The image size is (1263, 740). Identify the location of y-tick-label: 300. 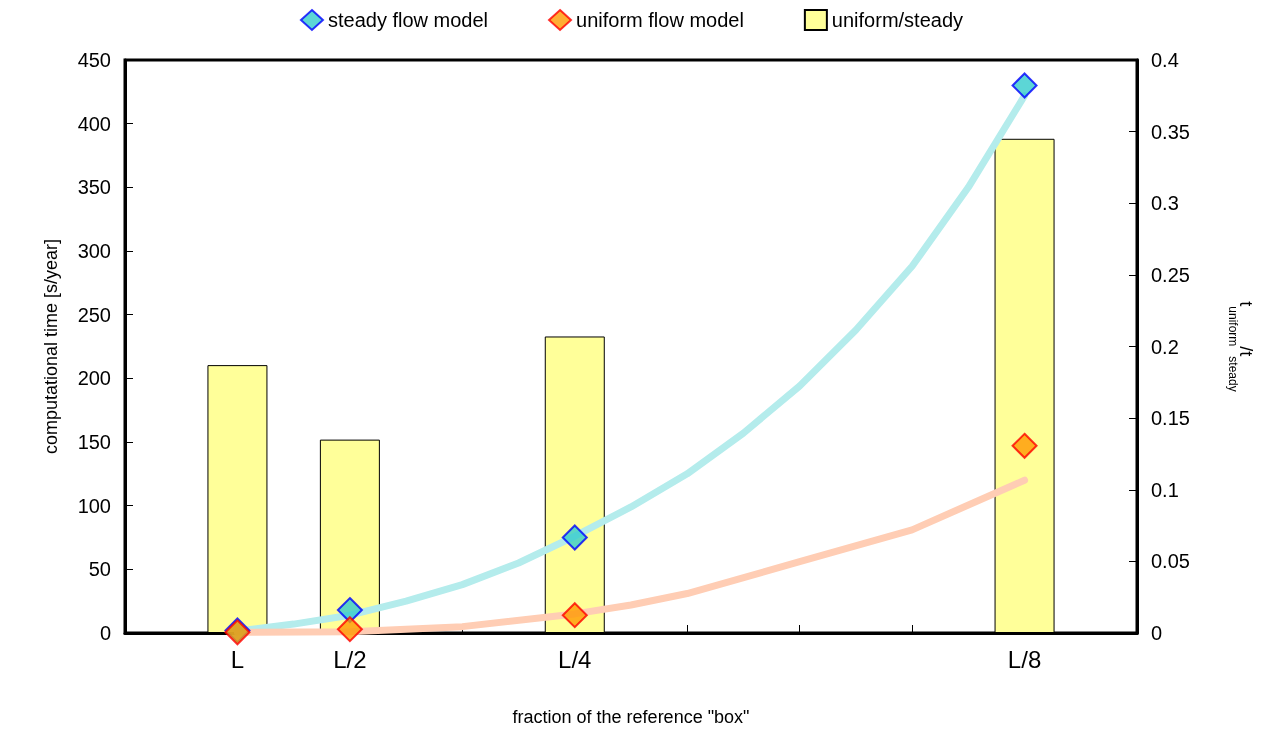
(94, 251).